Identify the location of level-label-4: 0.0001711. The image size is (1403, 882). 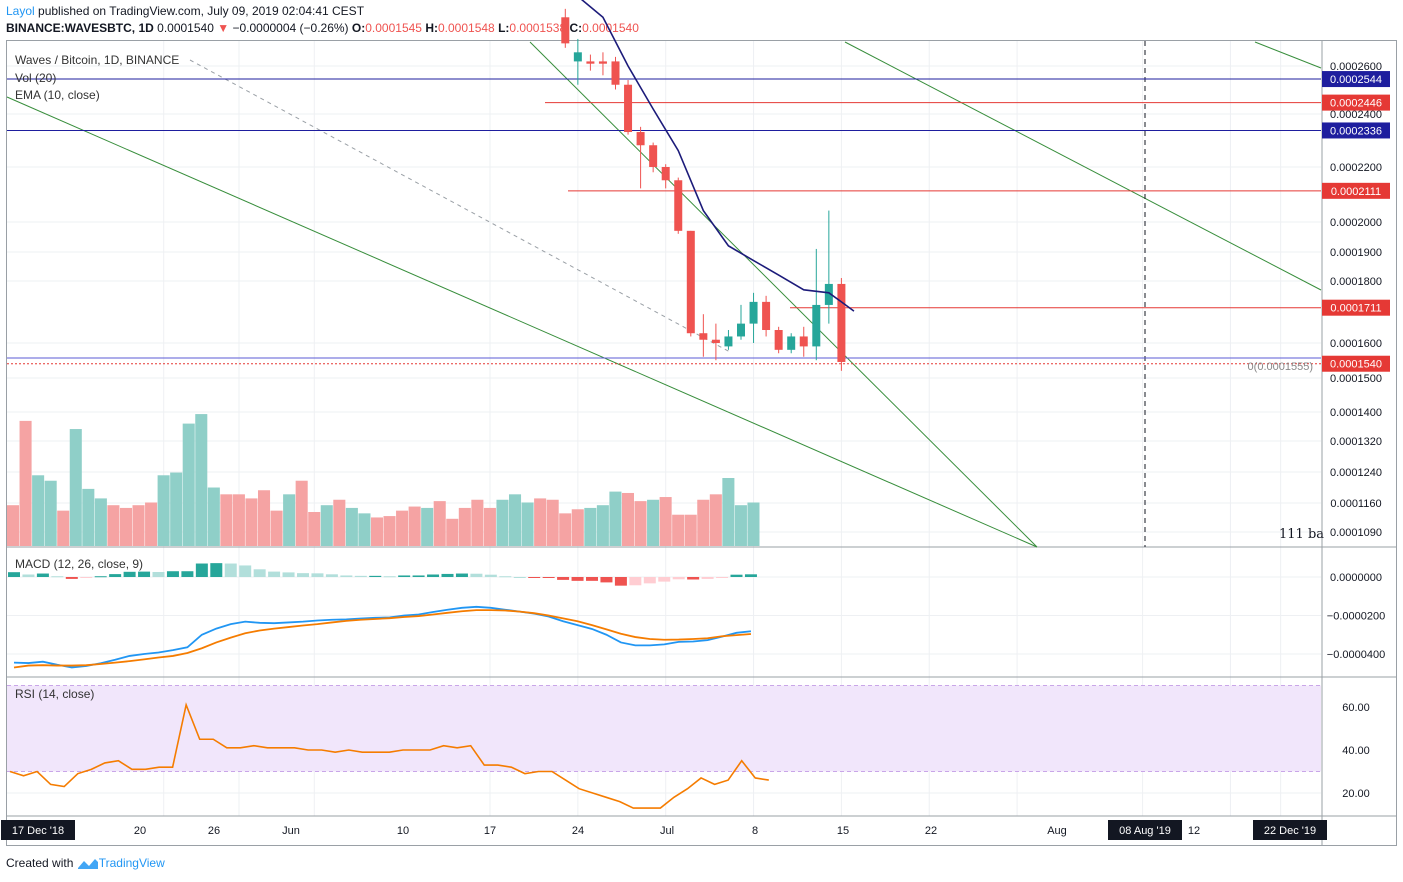
(1355, 309).